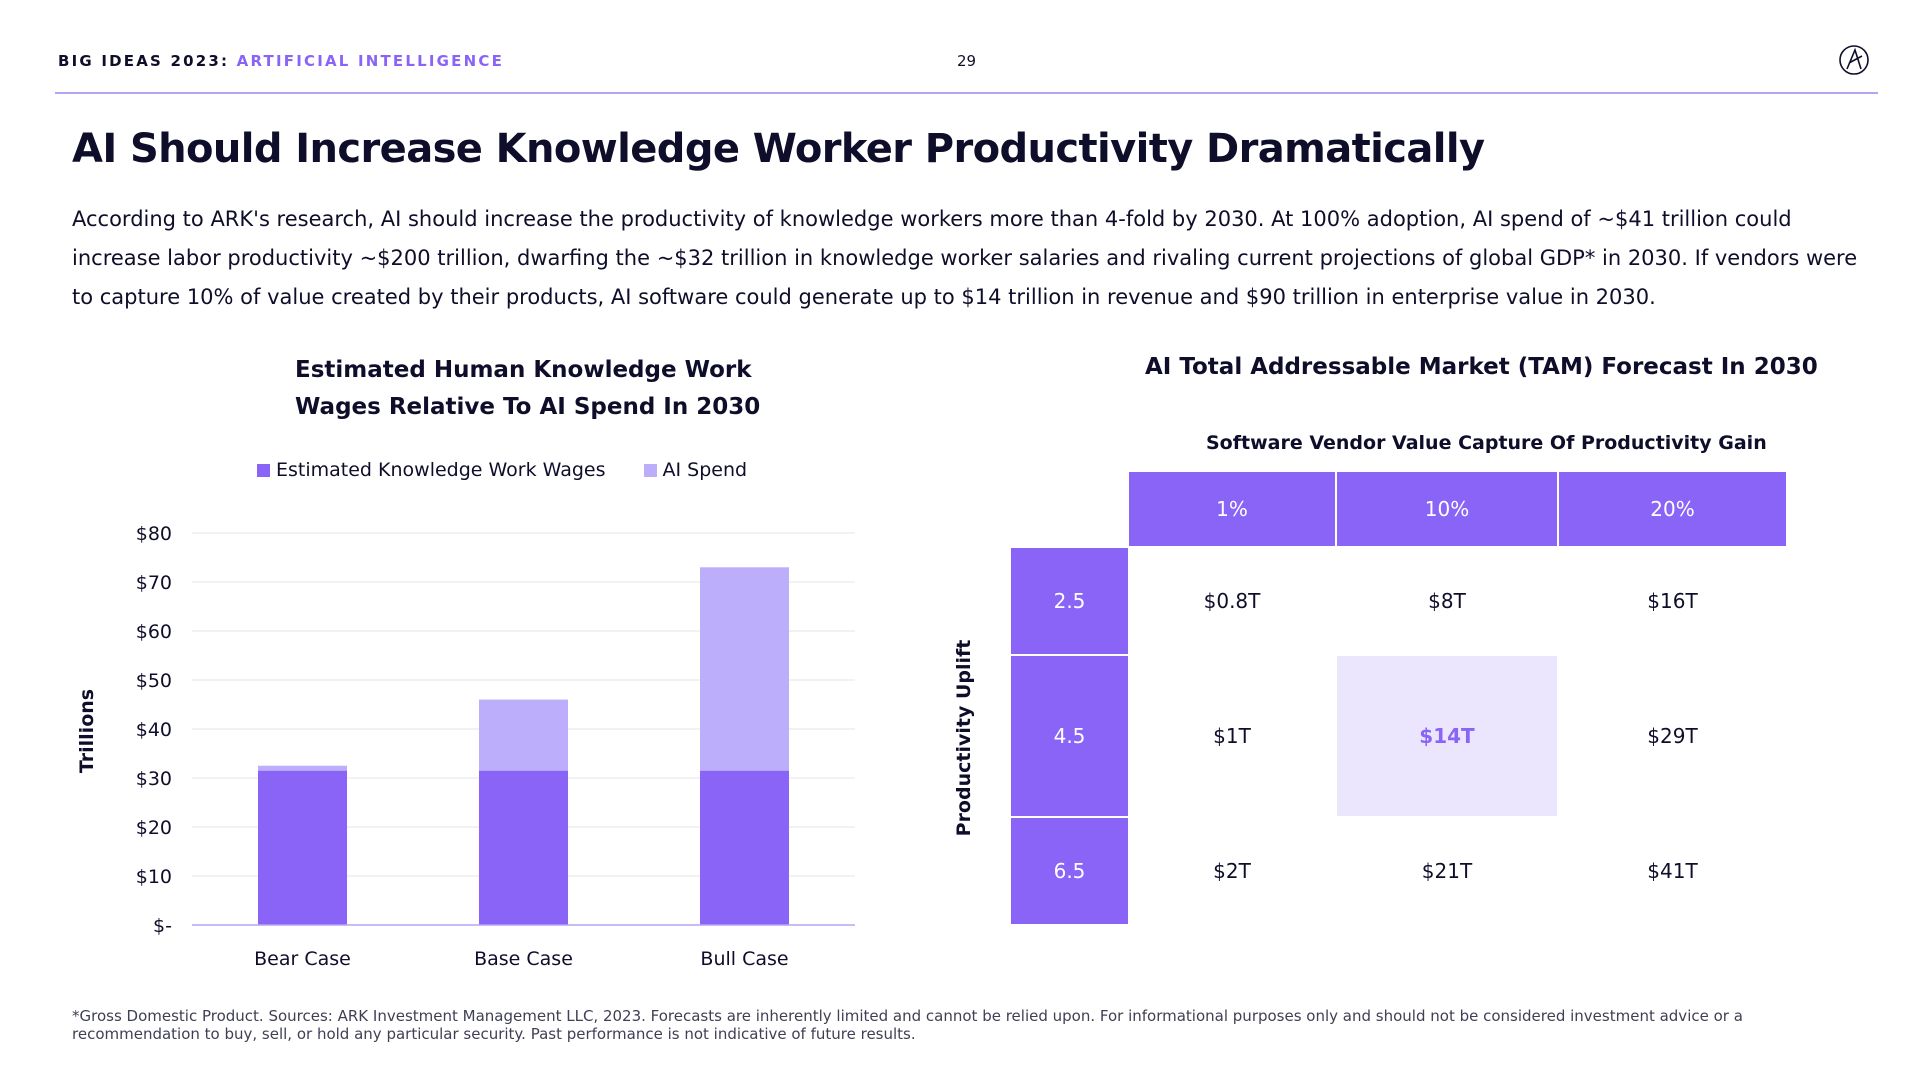 The image size is (1920, 1080). Describe the element at coordinates (154, 828) in the screenshot. I see `y-tick-label: $20` at that location.